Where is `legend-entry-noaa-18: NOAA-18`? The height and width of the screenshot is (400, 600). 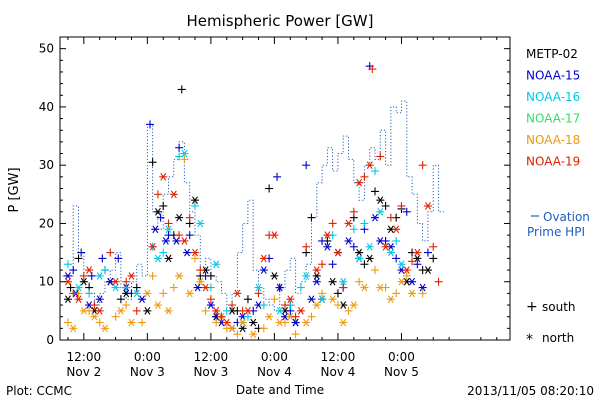 legend-entry-noaa-18: NOAA-18 is located at coordinates (553, 140).